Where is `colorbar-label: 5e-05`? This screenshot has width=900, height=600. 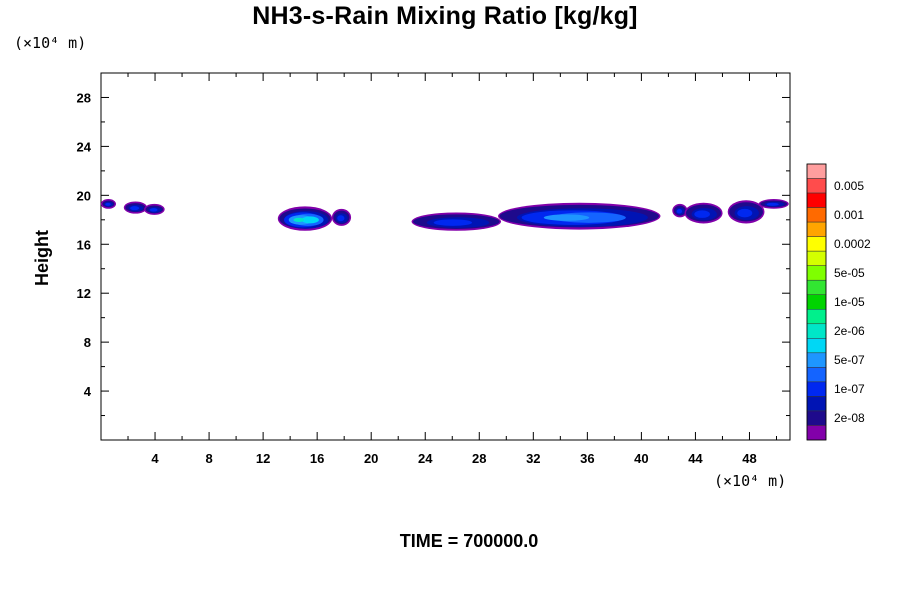
colorbar-label: 5e-05 is located at coordinates (849, 273).